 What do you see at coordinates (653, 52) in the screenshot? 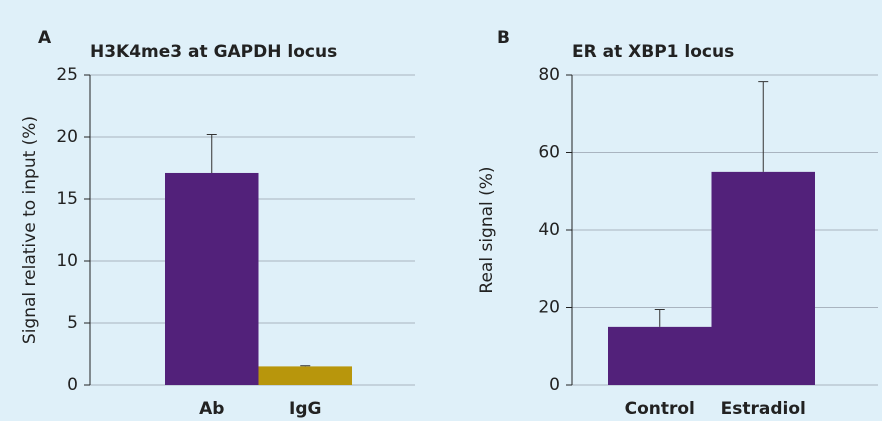
I see `chart-title: ER at XBP1 locus` at bounding box center [653, 52].